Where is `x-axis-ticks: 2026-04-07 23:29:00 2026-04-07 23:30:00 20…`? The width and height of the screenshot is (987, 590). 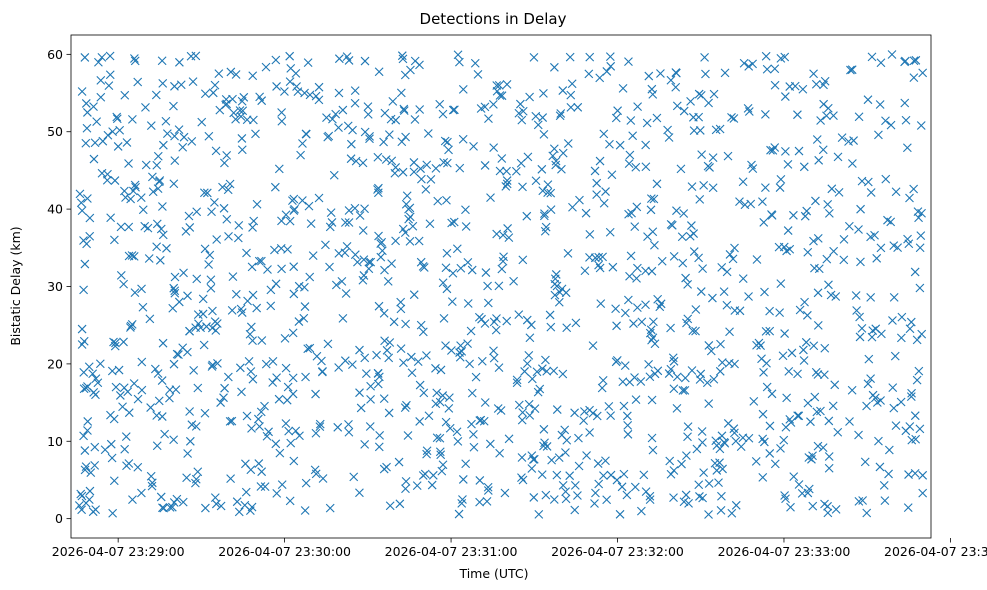 x-axis-ticks: 2026-04-07 23:29:00 2026-04-07 23:30:00 20… is located at coordinates (519, 548).